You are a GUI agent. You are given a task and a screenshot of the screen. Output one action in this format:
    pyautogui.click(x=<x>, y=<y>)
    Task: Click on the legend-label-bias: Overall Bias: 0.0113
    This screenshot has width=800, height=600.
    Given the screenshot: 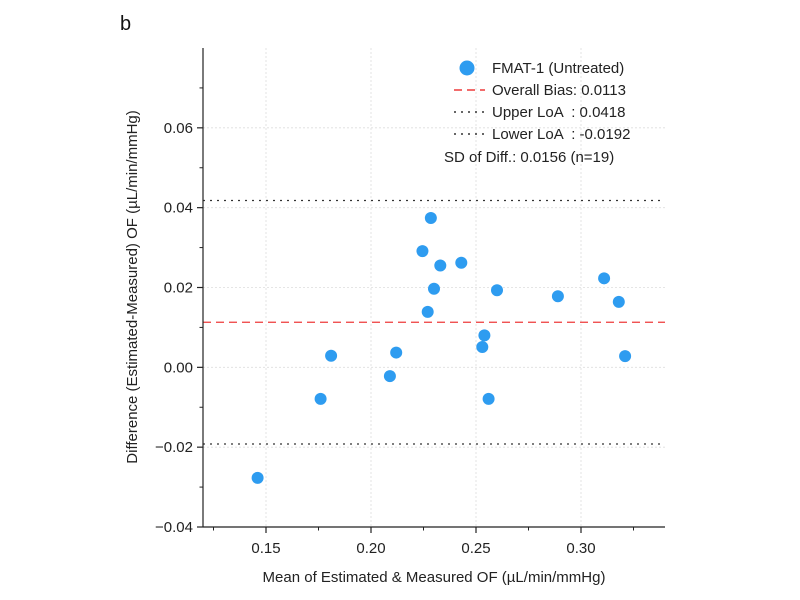 What is the action you would take?
    pyautogui.click(x=559, y=90)
    